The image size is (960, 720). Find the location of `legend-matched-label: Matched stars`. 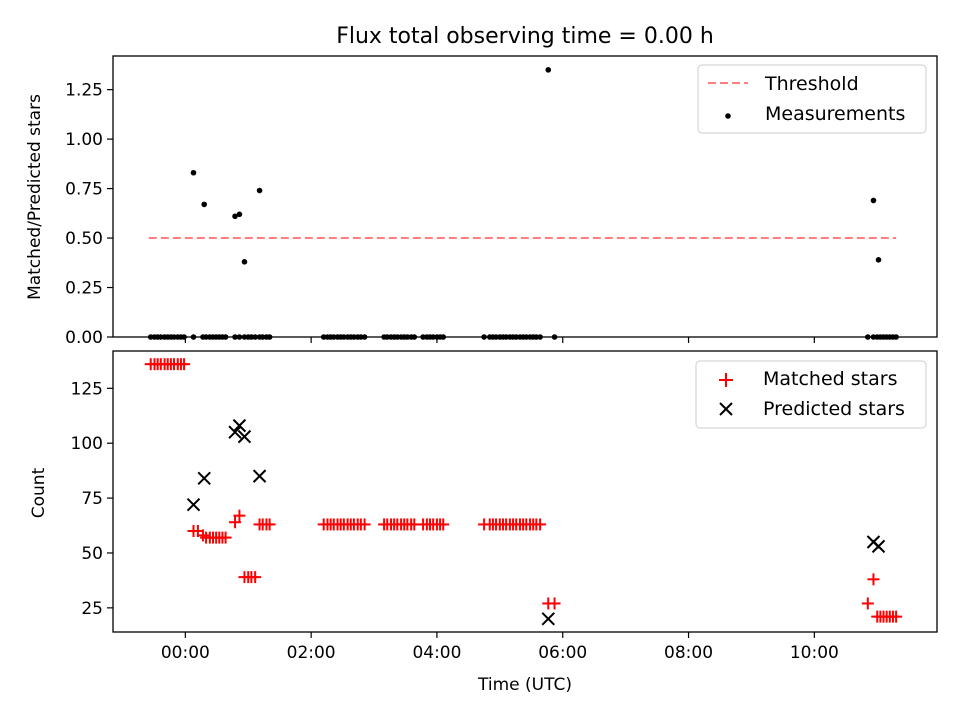

legend-matched-label: Matched stars is located at coordinates (830, 379).